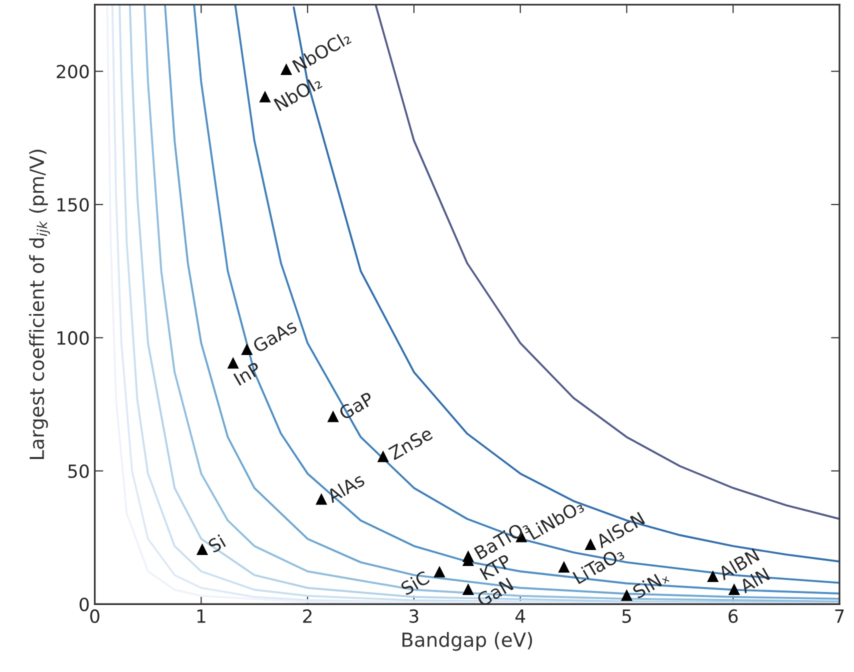 This screenshot has height=672, width=854. What do you see at coordinates (467, 641) in the screenshot?
I see `x-axis-title: Bandgap (eV)` at bounding box center [467, 641].